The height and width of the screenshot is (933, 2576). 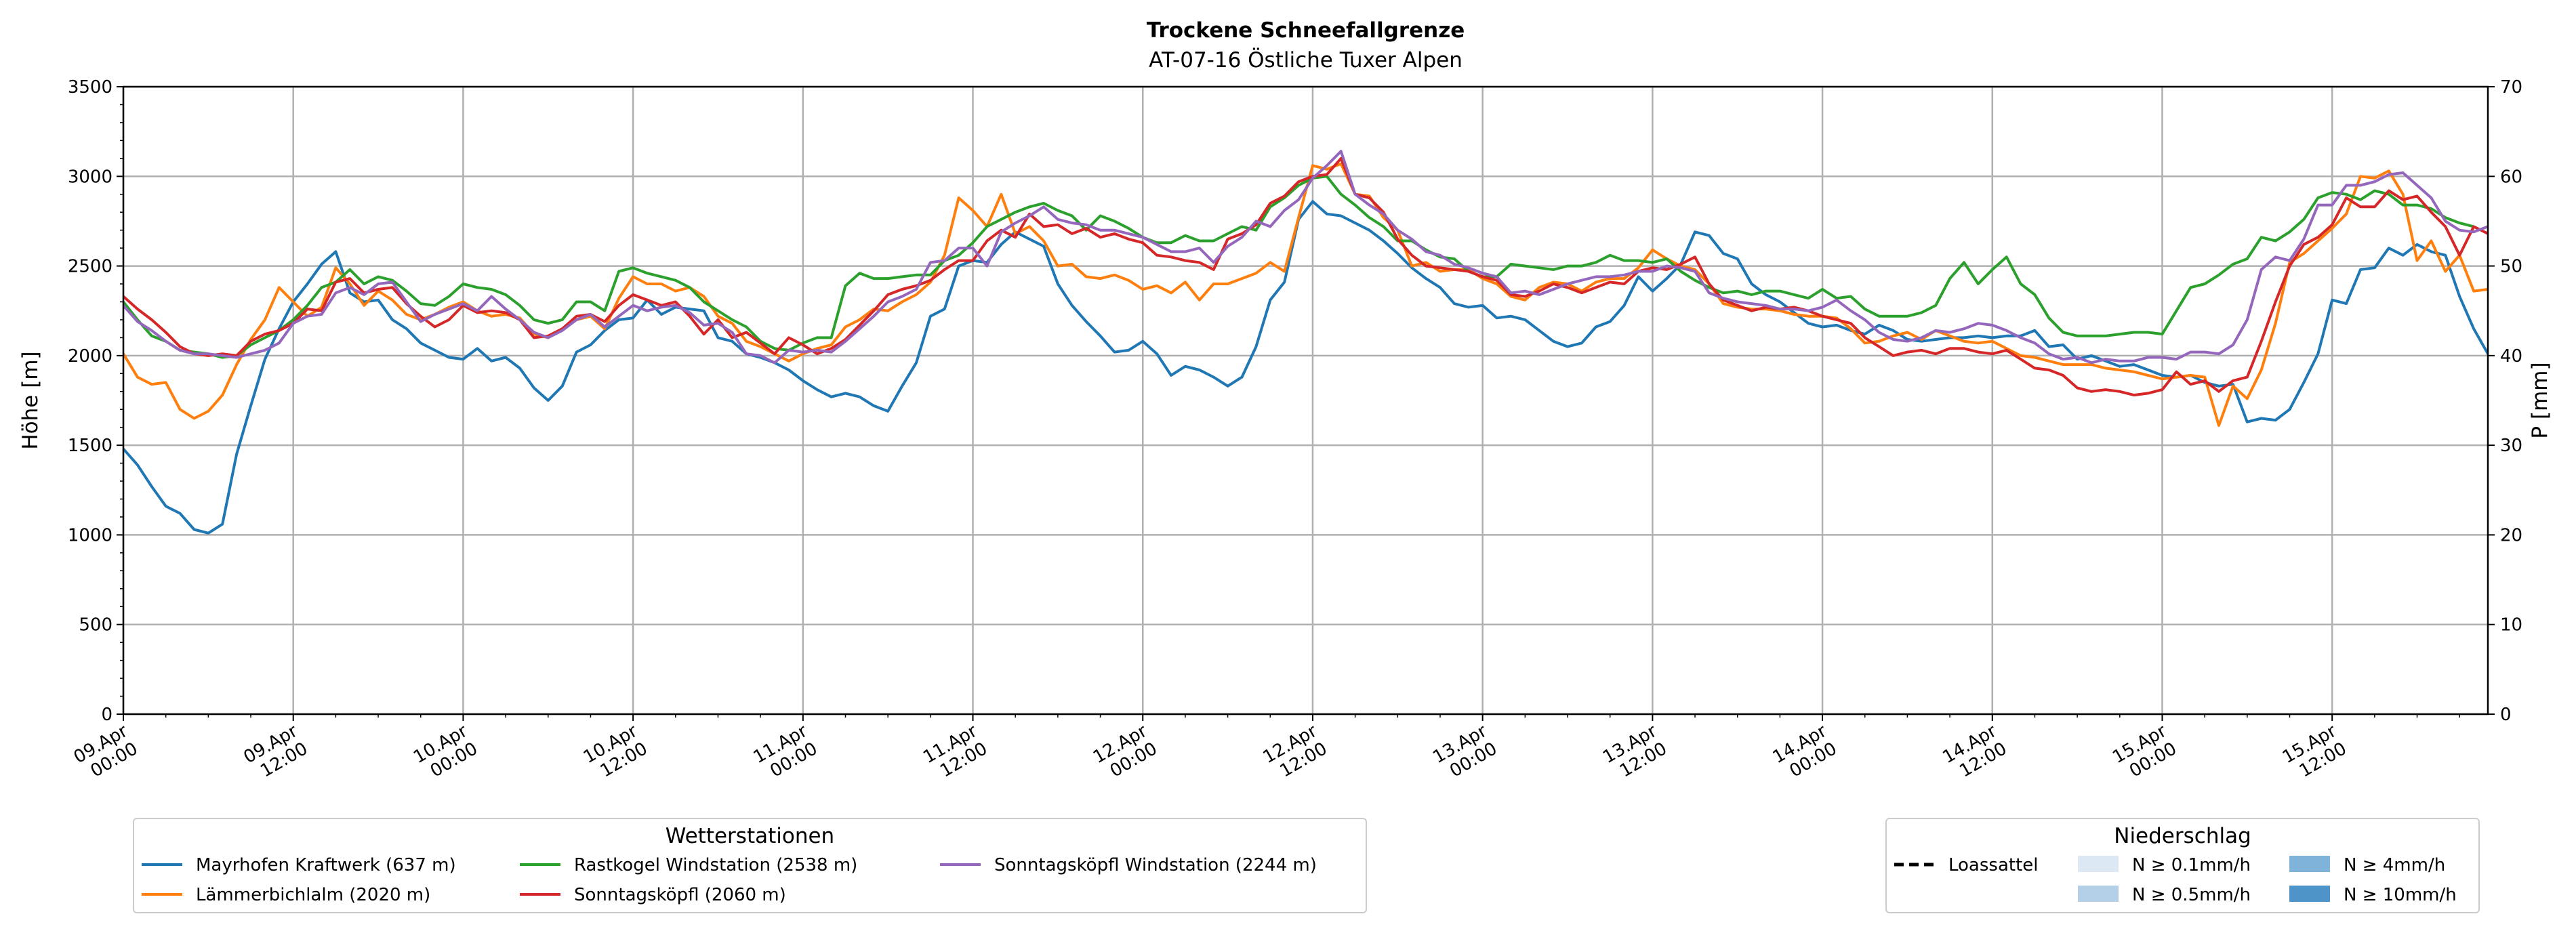 What do you see at coordinates (716, 865) in the screenshot?
I see `legend-label: Rastkogel Windstation (2538 m)` at bounding box center [716, 865].